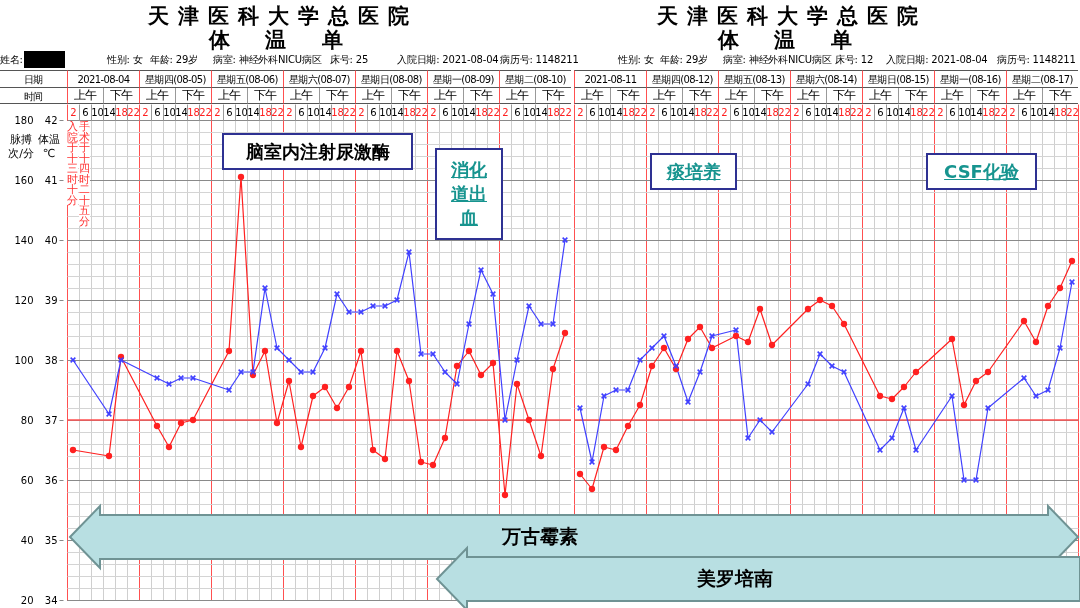  What do you see at coordinates (735, 578) in the screenshot?
I see `annotation: 美罗培南` at bounding box center [735, 578].